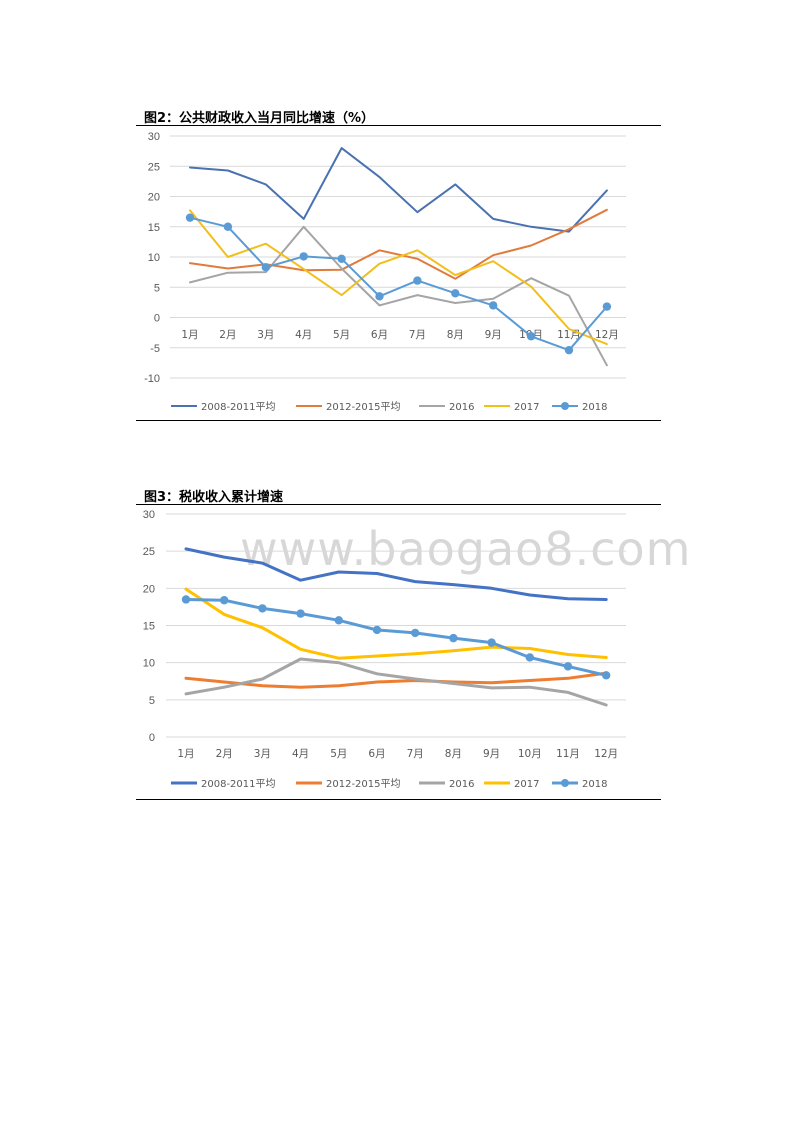 This screenshot has width=800, height=1132. I want to click on chart2-ytick-label: 25, so click(149, 552).